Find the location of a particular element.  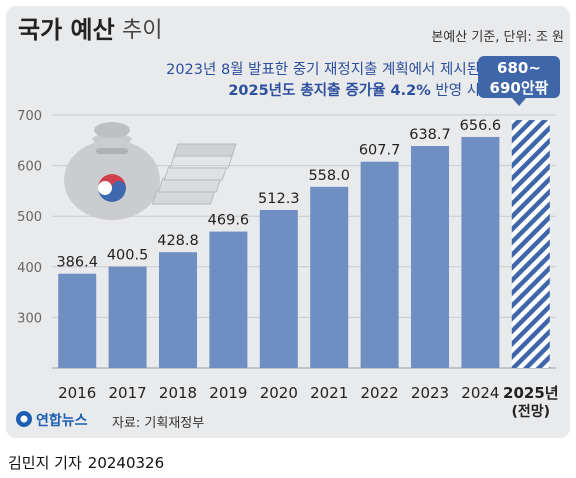

byline: 김민지 기자 20240326 is located at coordinates (86, 462).